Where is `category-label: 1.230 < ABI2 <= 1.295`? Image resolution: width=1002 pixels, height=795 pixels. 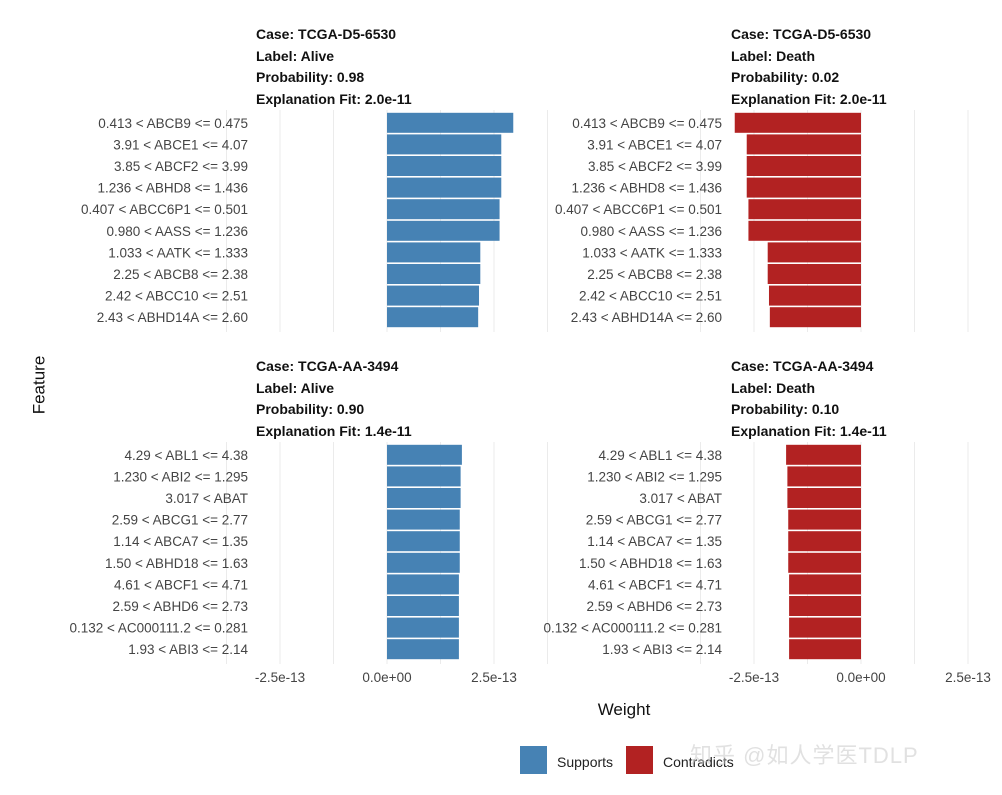 category-label: 1.230 < ABI2 <= 1.295 is located at coordinates (180, 476).